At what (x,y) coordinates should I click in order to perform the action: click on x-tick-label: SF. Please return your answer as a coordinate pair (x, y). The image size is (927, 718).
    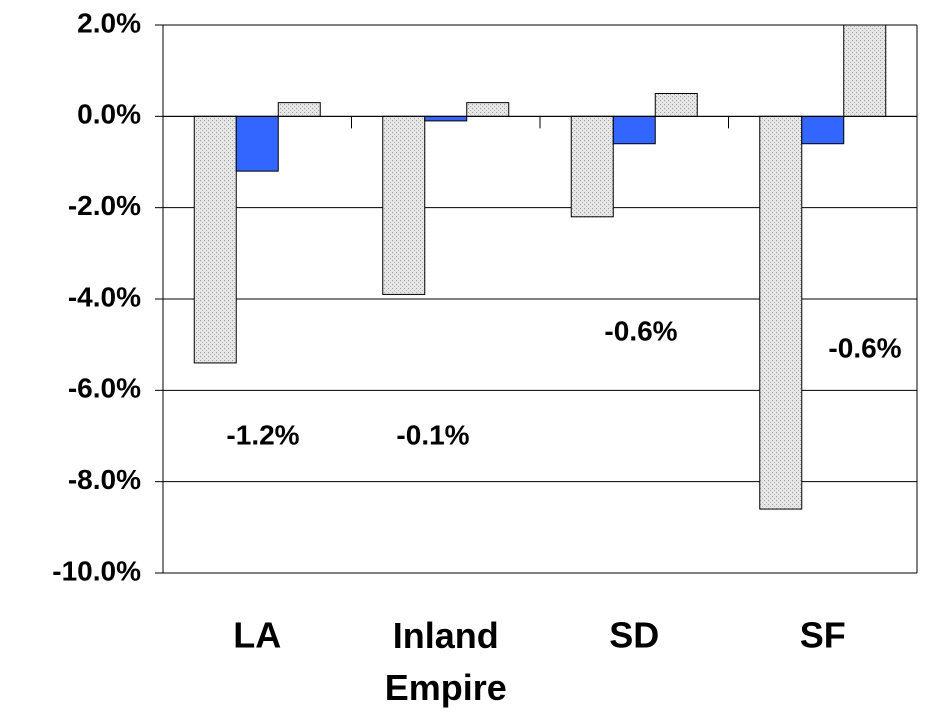
    Looking at the image, I should click on (823, 635).